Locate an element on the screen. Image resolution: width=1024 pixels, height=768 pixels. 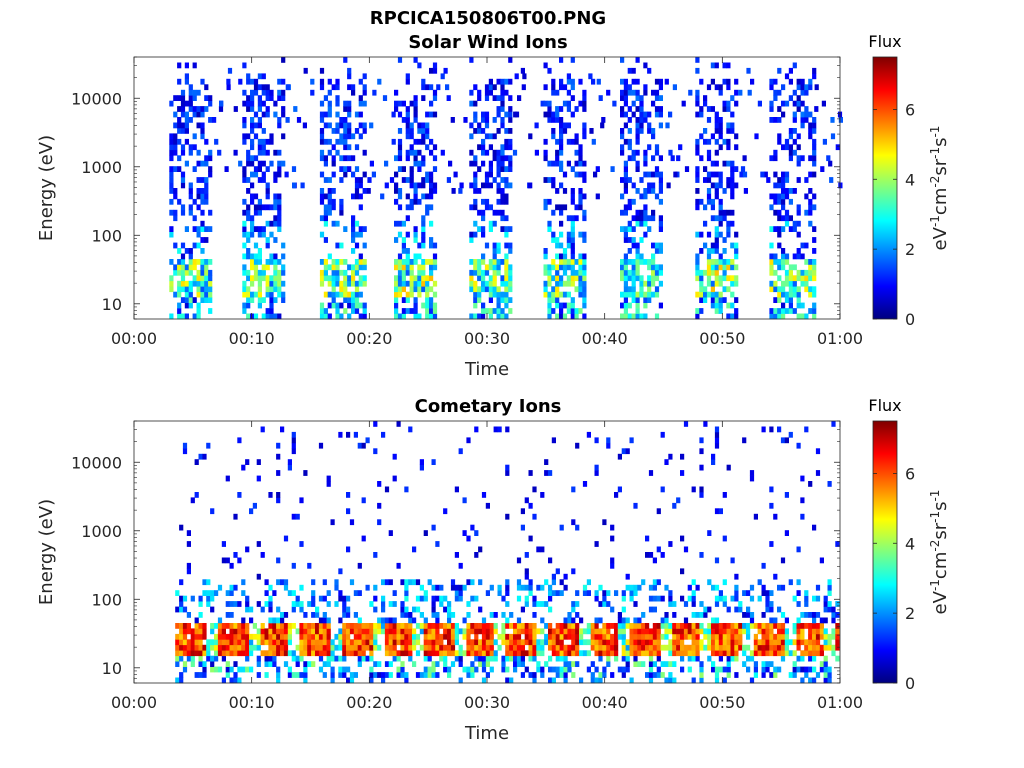
x-tick-label: 00:20 is located at coordinates (369, 702).